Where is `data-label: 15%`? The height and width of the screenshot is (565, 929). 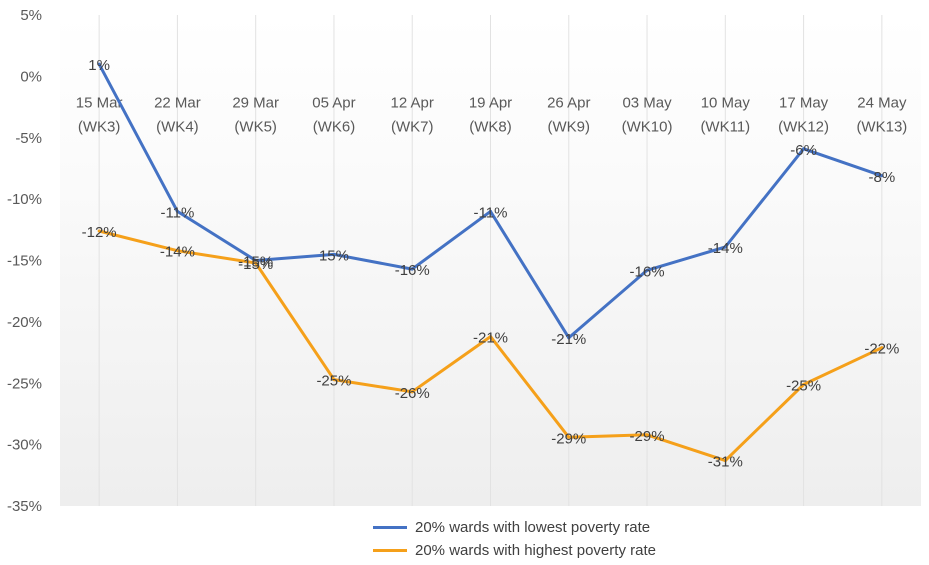 data-label: 15% is located at coordinates (334, 255).